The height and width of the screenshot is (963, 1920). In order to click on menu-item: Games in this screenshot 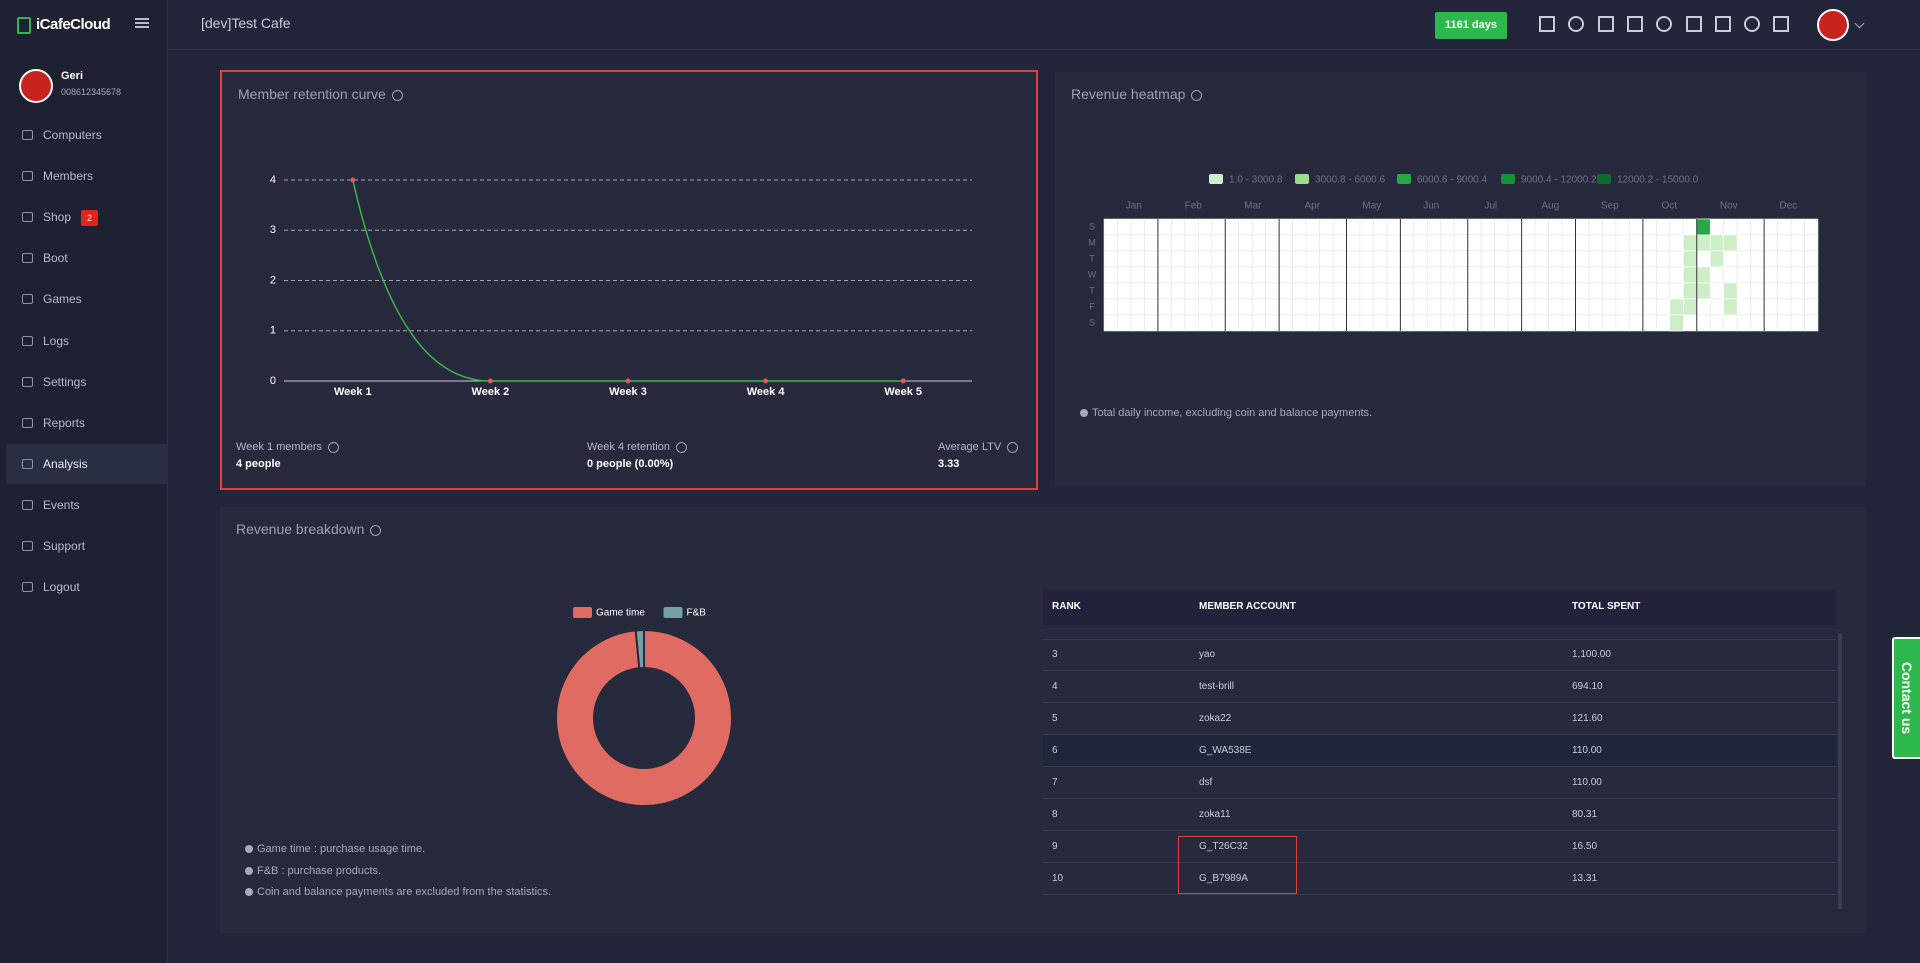, I will do `click(87, 299)`.